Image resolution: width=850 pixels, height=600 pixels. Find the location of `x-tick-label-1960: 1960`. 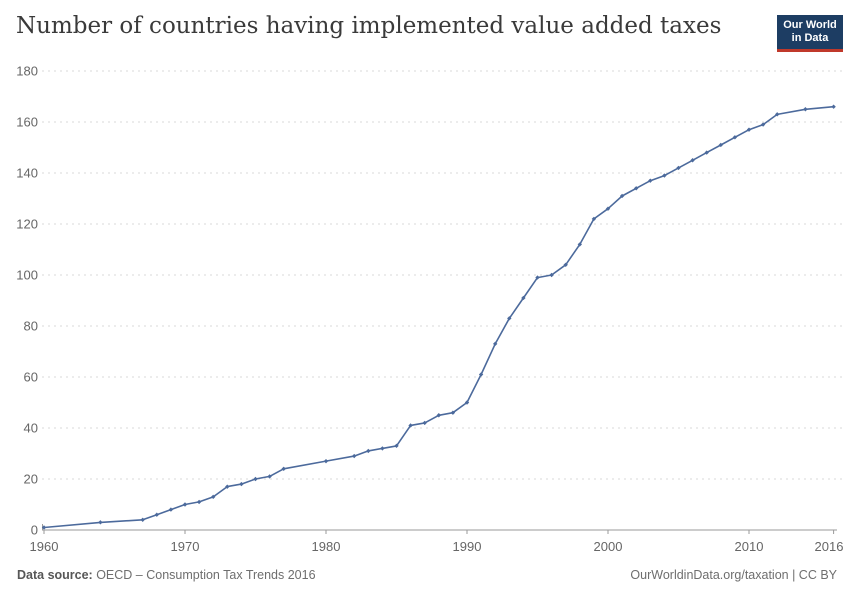

x-tick-label-1960: 1960 is located at coordinates (44, 546).